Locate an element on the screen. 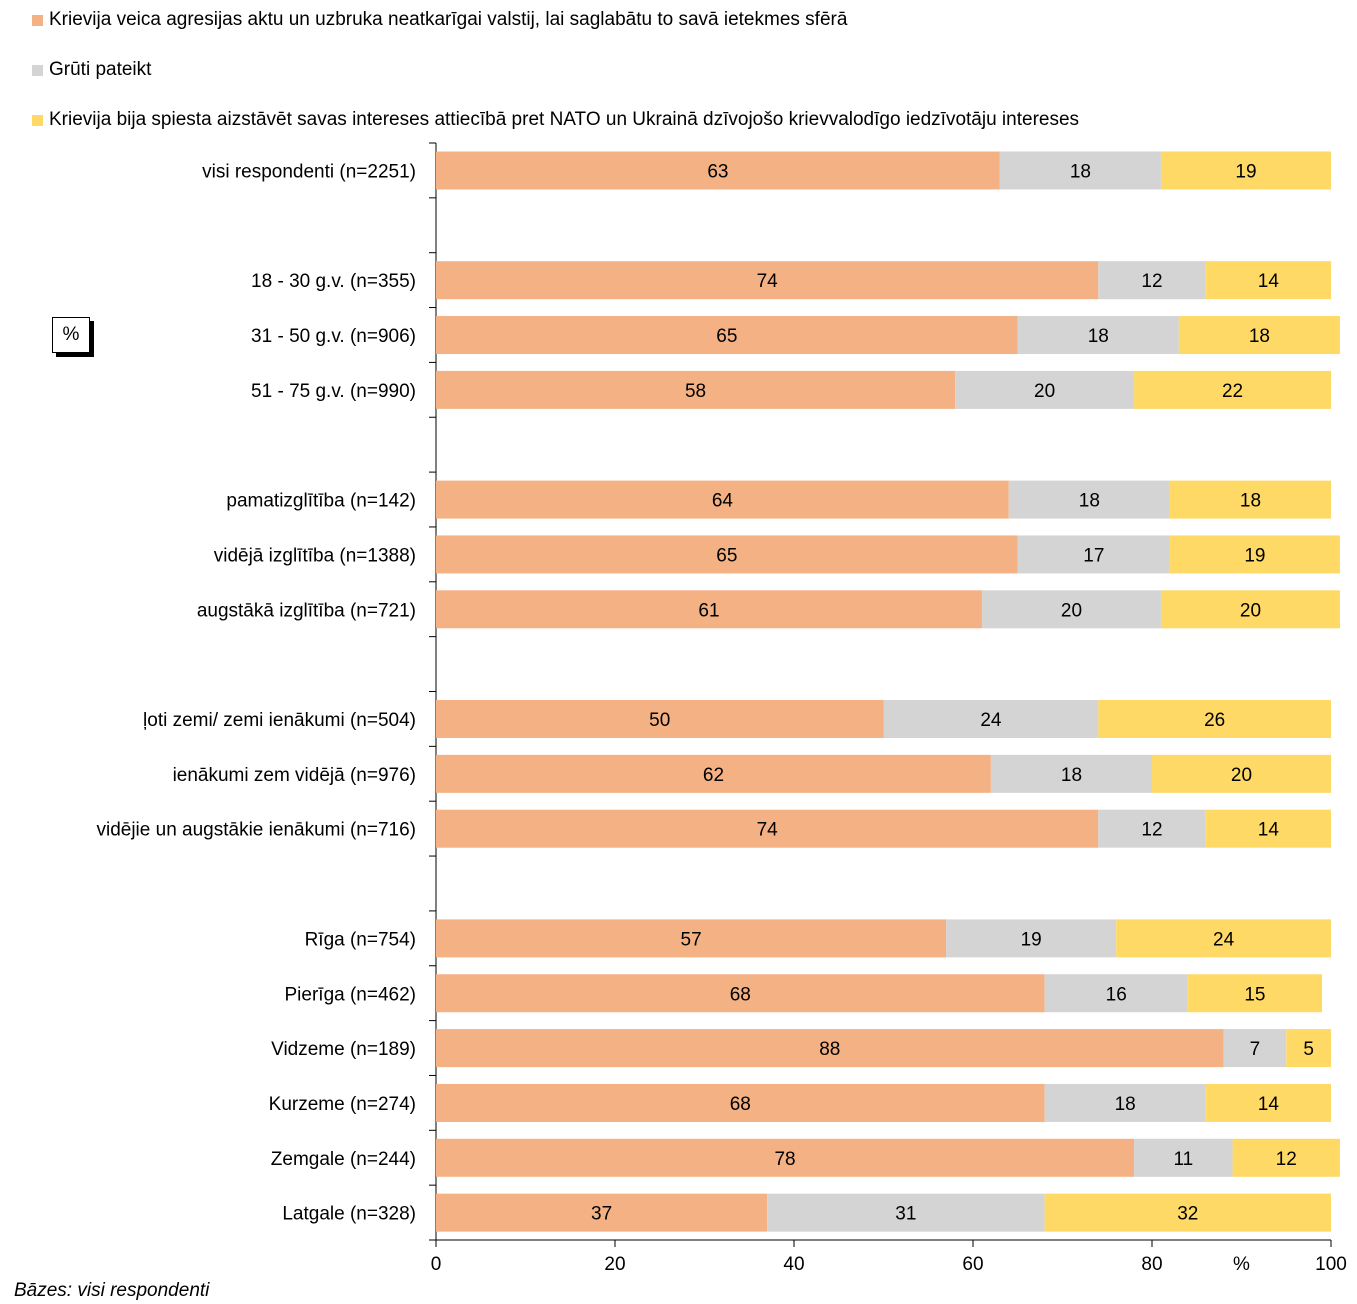  category-label: vidējā izglītība (n=1388) is located at coordinates (315, 555).